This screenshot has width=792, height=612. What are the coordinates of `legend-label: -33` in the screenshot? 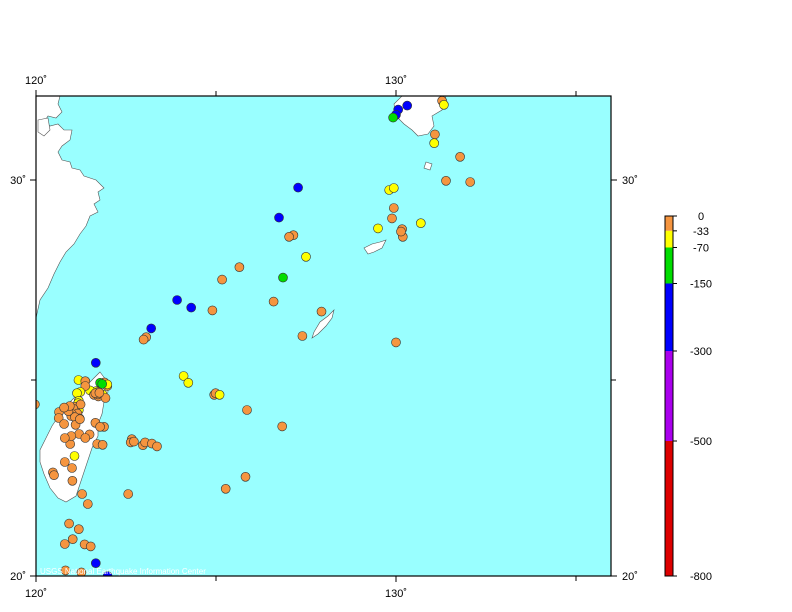 It's located at (701, 232).